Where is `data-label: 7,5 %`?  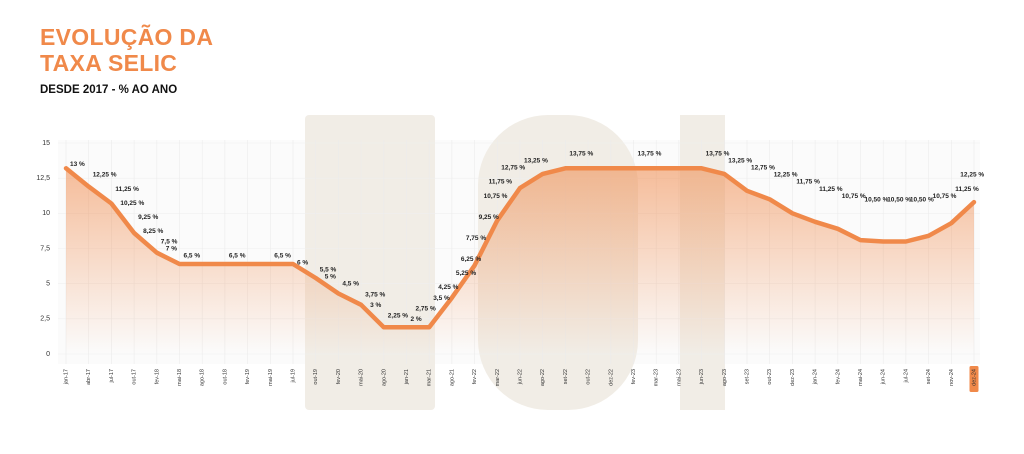 data-label: 7,5 % is located at coordinates (169, 242).